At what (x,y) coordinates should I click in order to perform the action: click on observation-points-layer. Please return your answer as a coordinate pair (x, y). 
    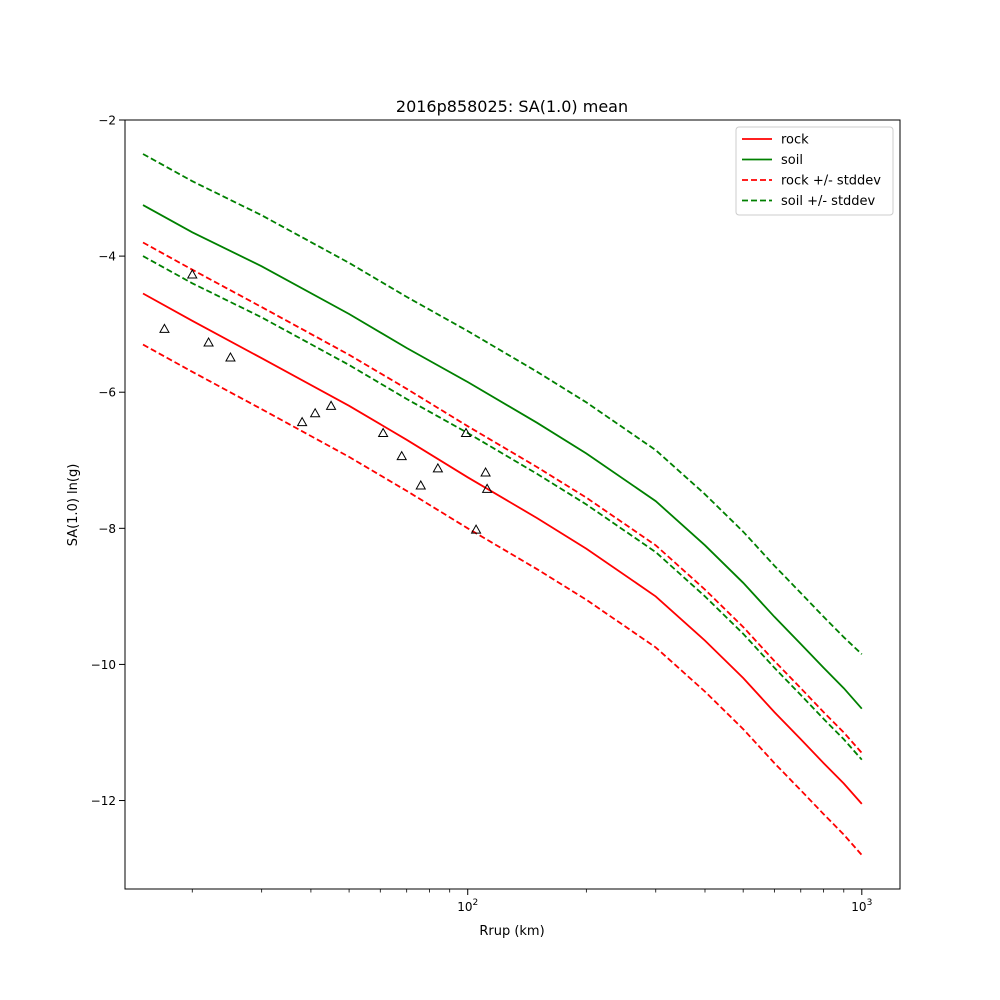
    Looking at the image, I should click on (326, 401).